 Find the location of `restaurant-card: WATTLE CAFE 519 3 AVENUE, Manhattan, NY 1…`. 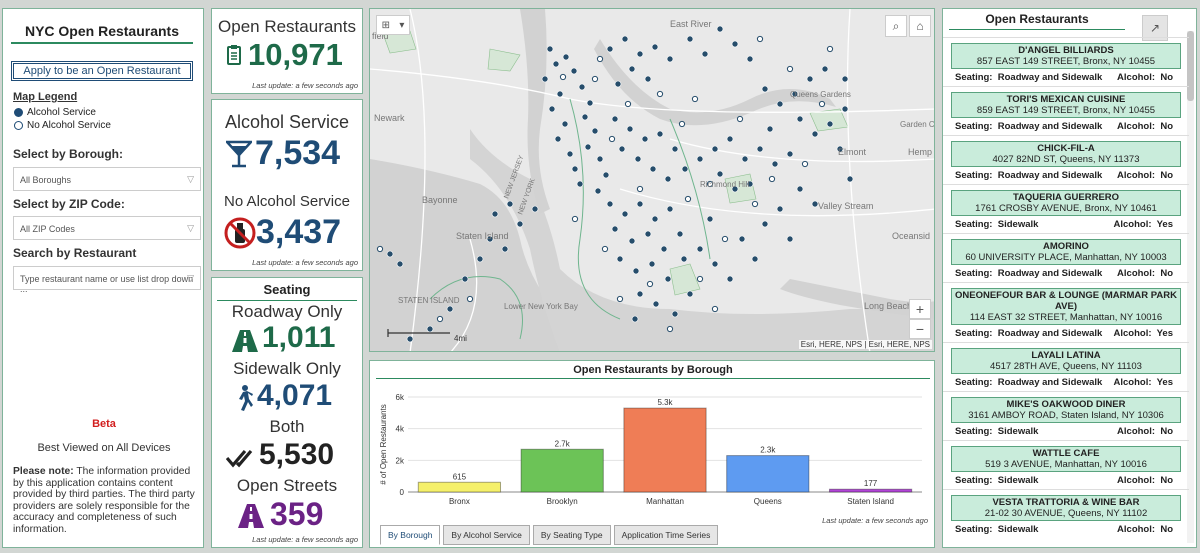

restaurant-card: WATTLE CAFE 519 3 AVENUE, Manhattan, NY 1… is located at coordinates (1066, 459).